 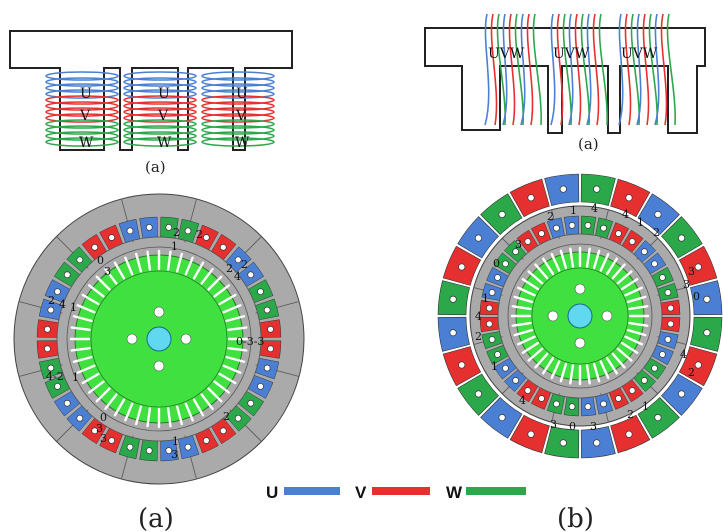 I want to click on shaft, so click(x=580, y=316).